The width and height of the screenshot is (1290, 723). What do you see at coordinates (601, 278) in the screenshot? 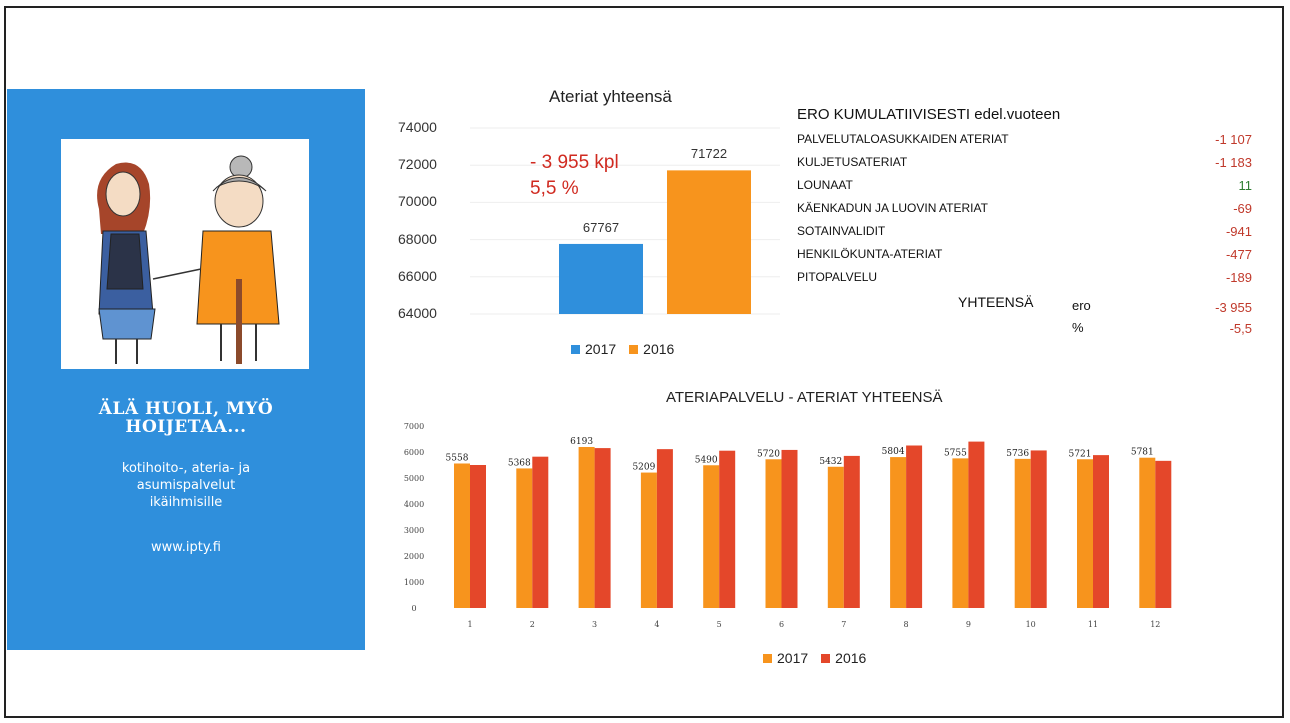
I see `bar-2017` at bounding box center [601, 278].